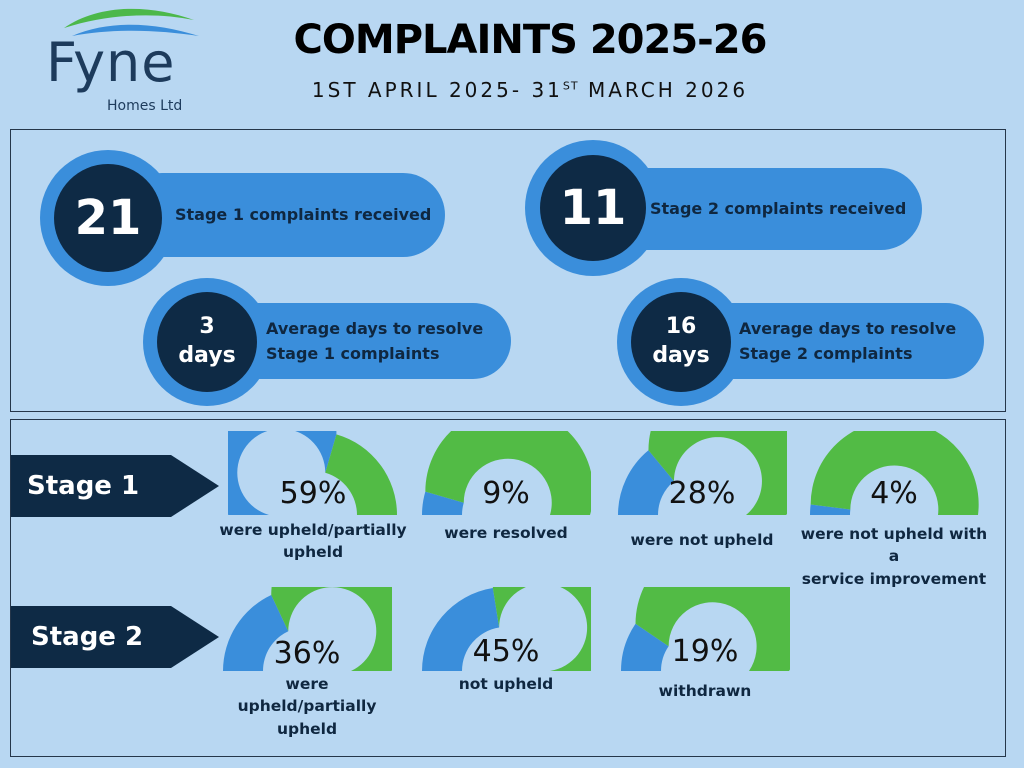 This screenshot has height=768, width=1024. Describe the element at coordinates (530, 90) in the screenshot. I see `reporting-period: 1ST APRIL 2025- 31ST MARCH 2026` at that location.